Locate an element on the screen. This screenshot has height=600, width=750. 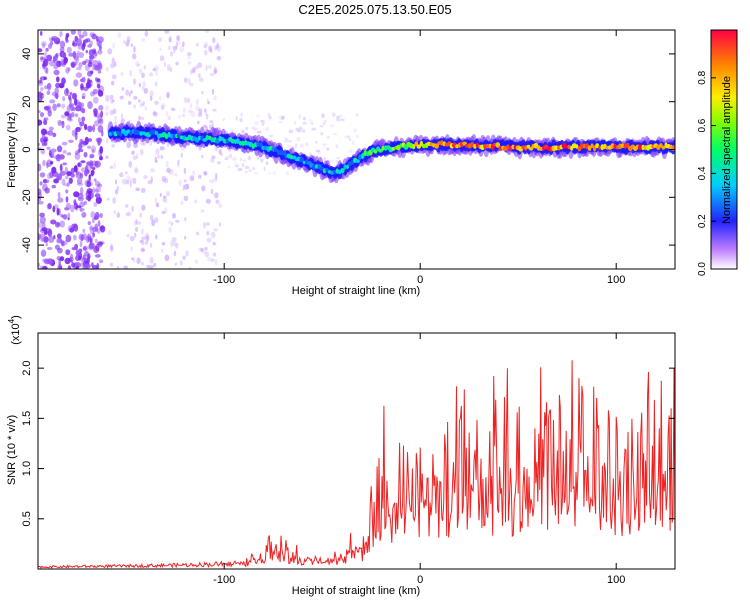
spectrogram-y-tick-label: 20 is located at coordinates (27, 102).